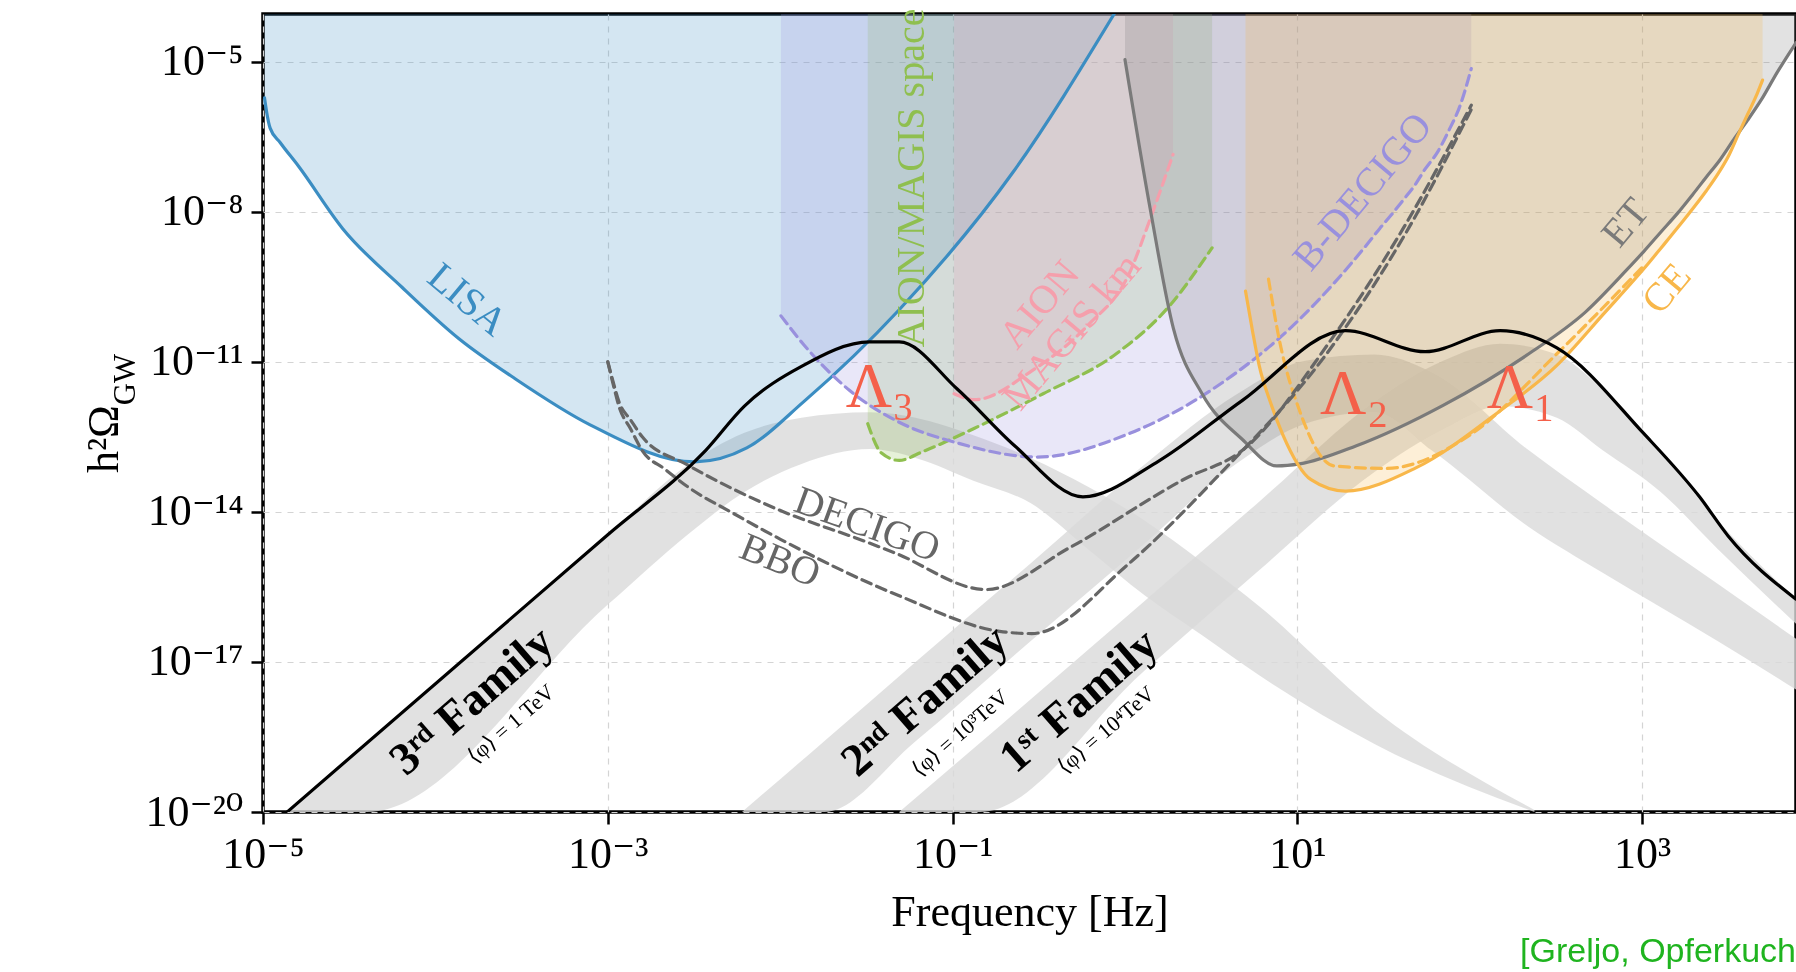 This screenshot has width=1796, height=972. Describe the element at coordinates (1658, 950) in the screenshot. I see `text: [Greljo, Opferkuch` at that location.